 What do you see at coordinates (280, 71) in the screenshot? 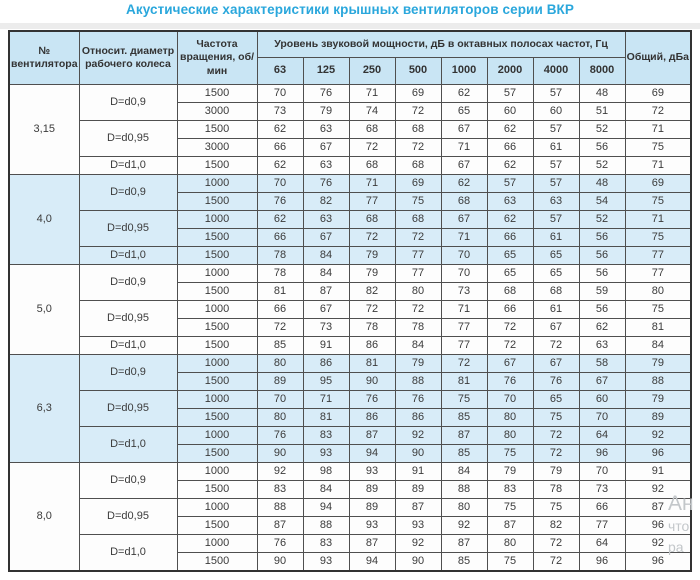
I see `col-header-freq-63: 63` at bounding box center [280, 71].